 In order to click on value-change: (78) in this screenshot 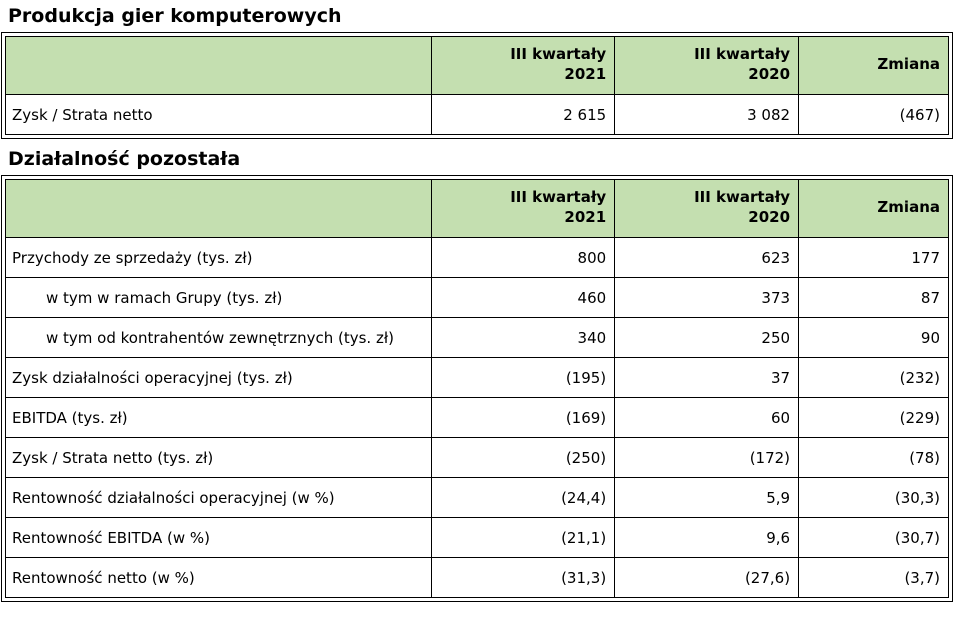, I will do `click(873, 457)`.